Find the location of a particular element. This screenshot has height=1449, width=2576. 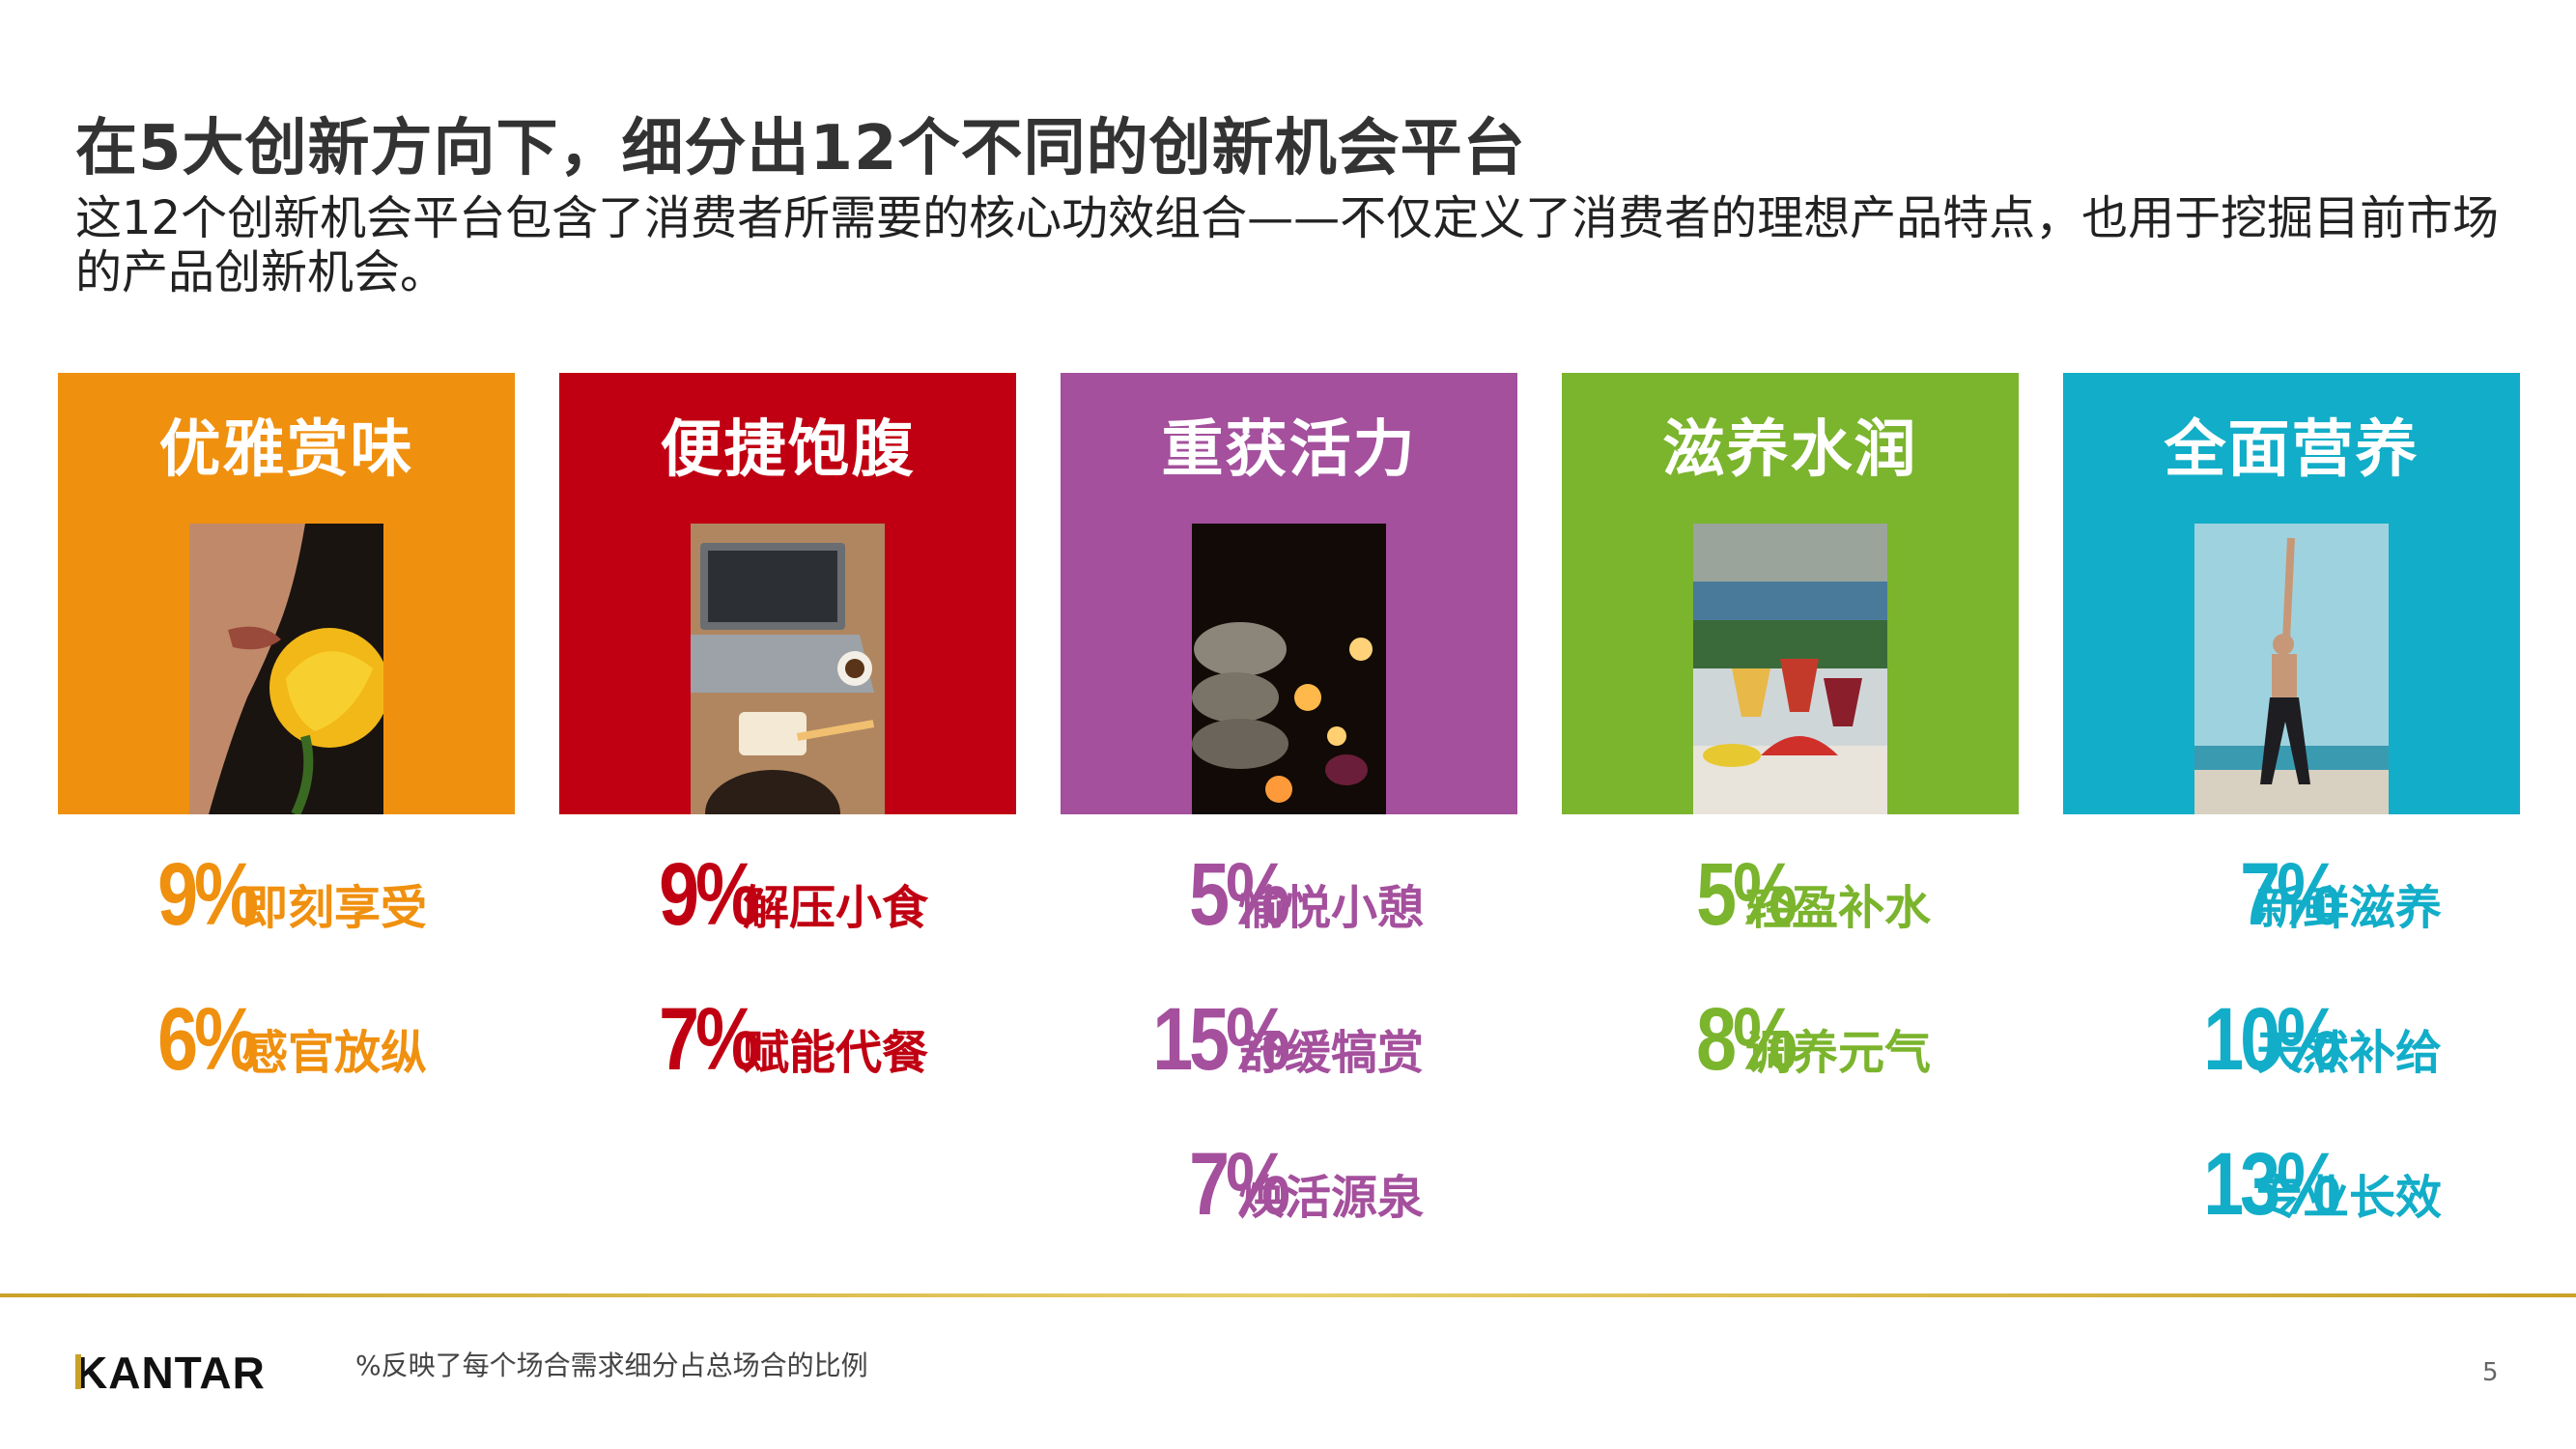

kantar-logo: KANTAR is located at coordinates (170, 1373).